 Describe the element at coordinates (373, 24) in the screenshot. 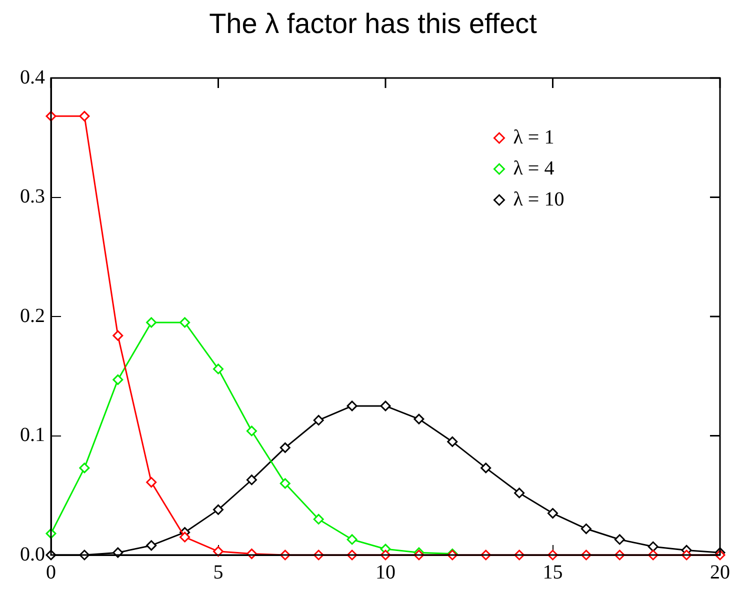

I see `chart-title: The λ factor has this effect` at that location.